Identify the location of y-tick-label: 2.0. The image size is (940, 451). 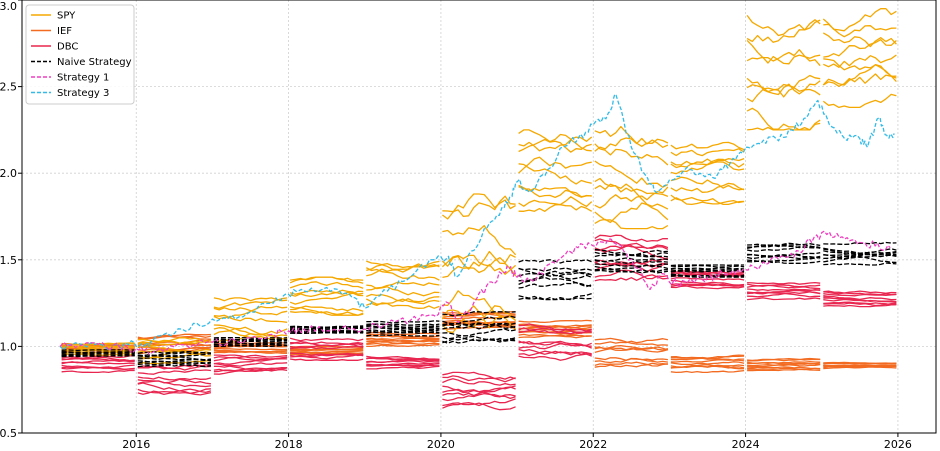
(8, 173).